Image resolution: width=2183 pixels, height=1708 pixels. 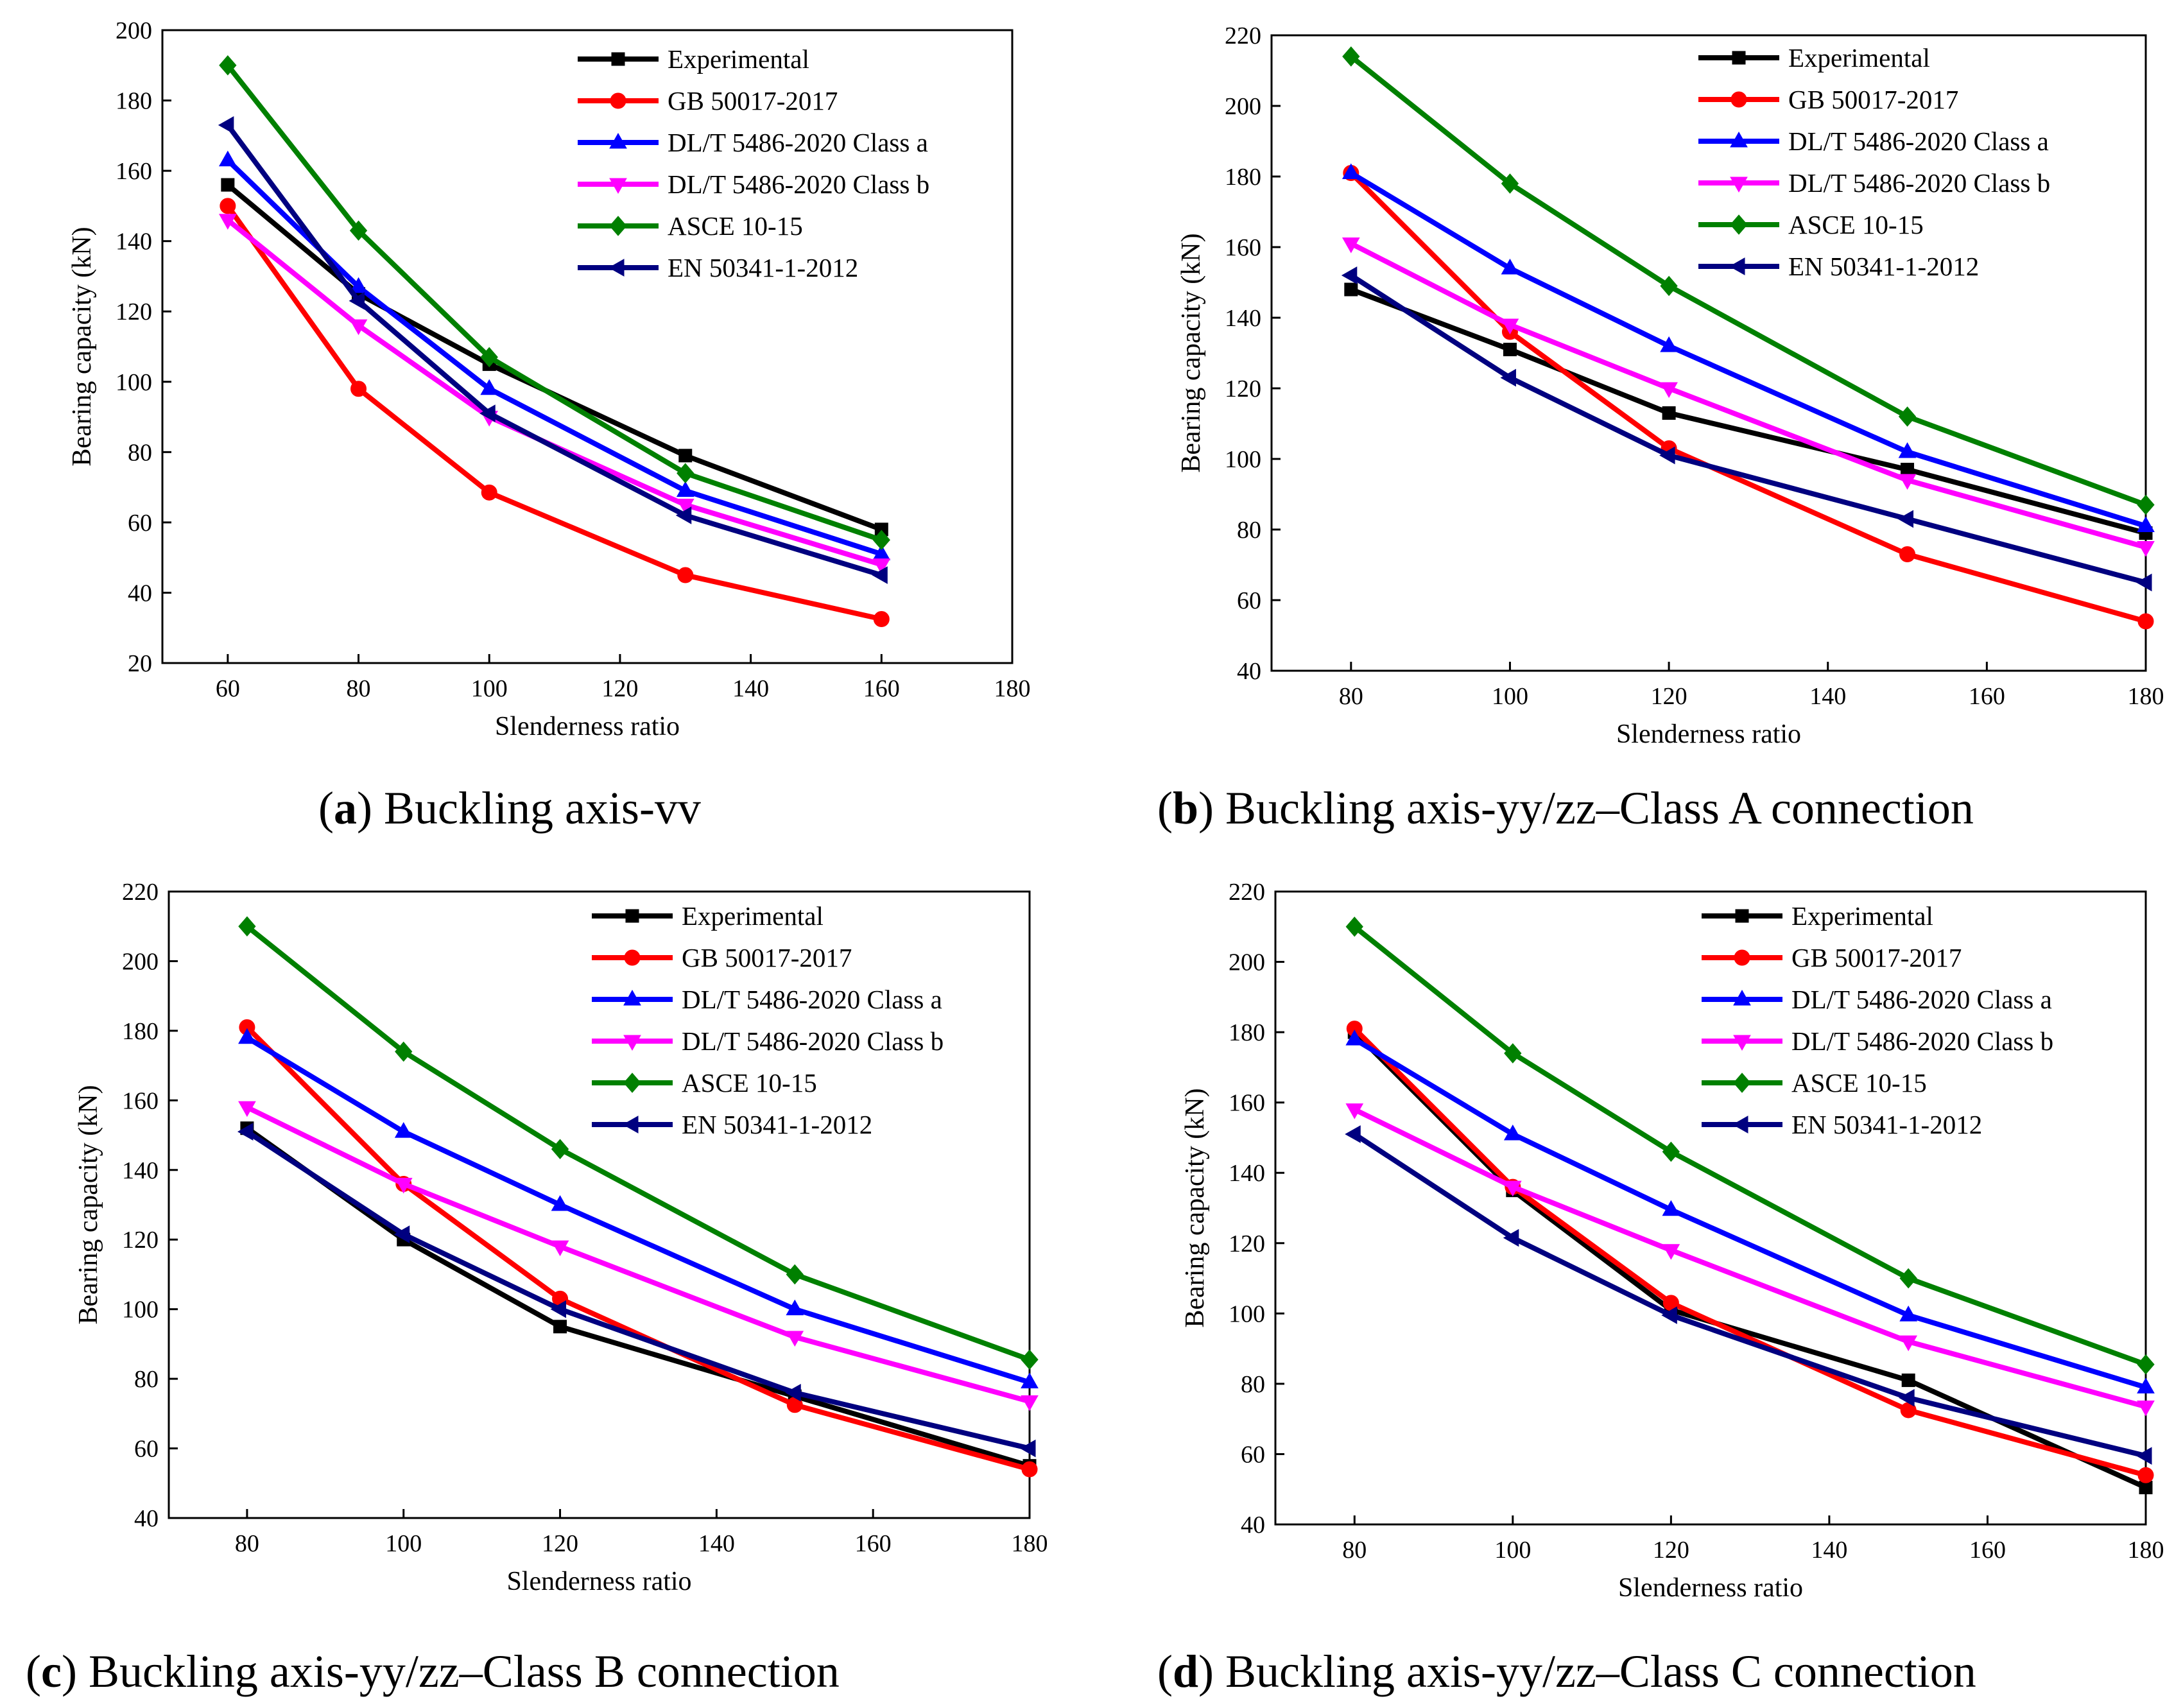 I want to click on panel-caption: (a) Buckling axis-vv, so click(x=509, y=808).